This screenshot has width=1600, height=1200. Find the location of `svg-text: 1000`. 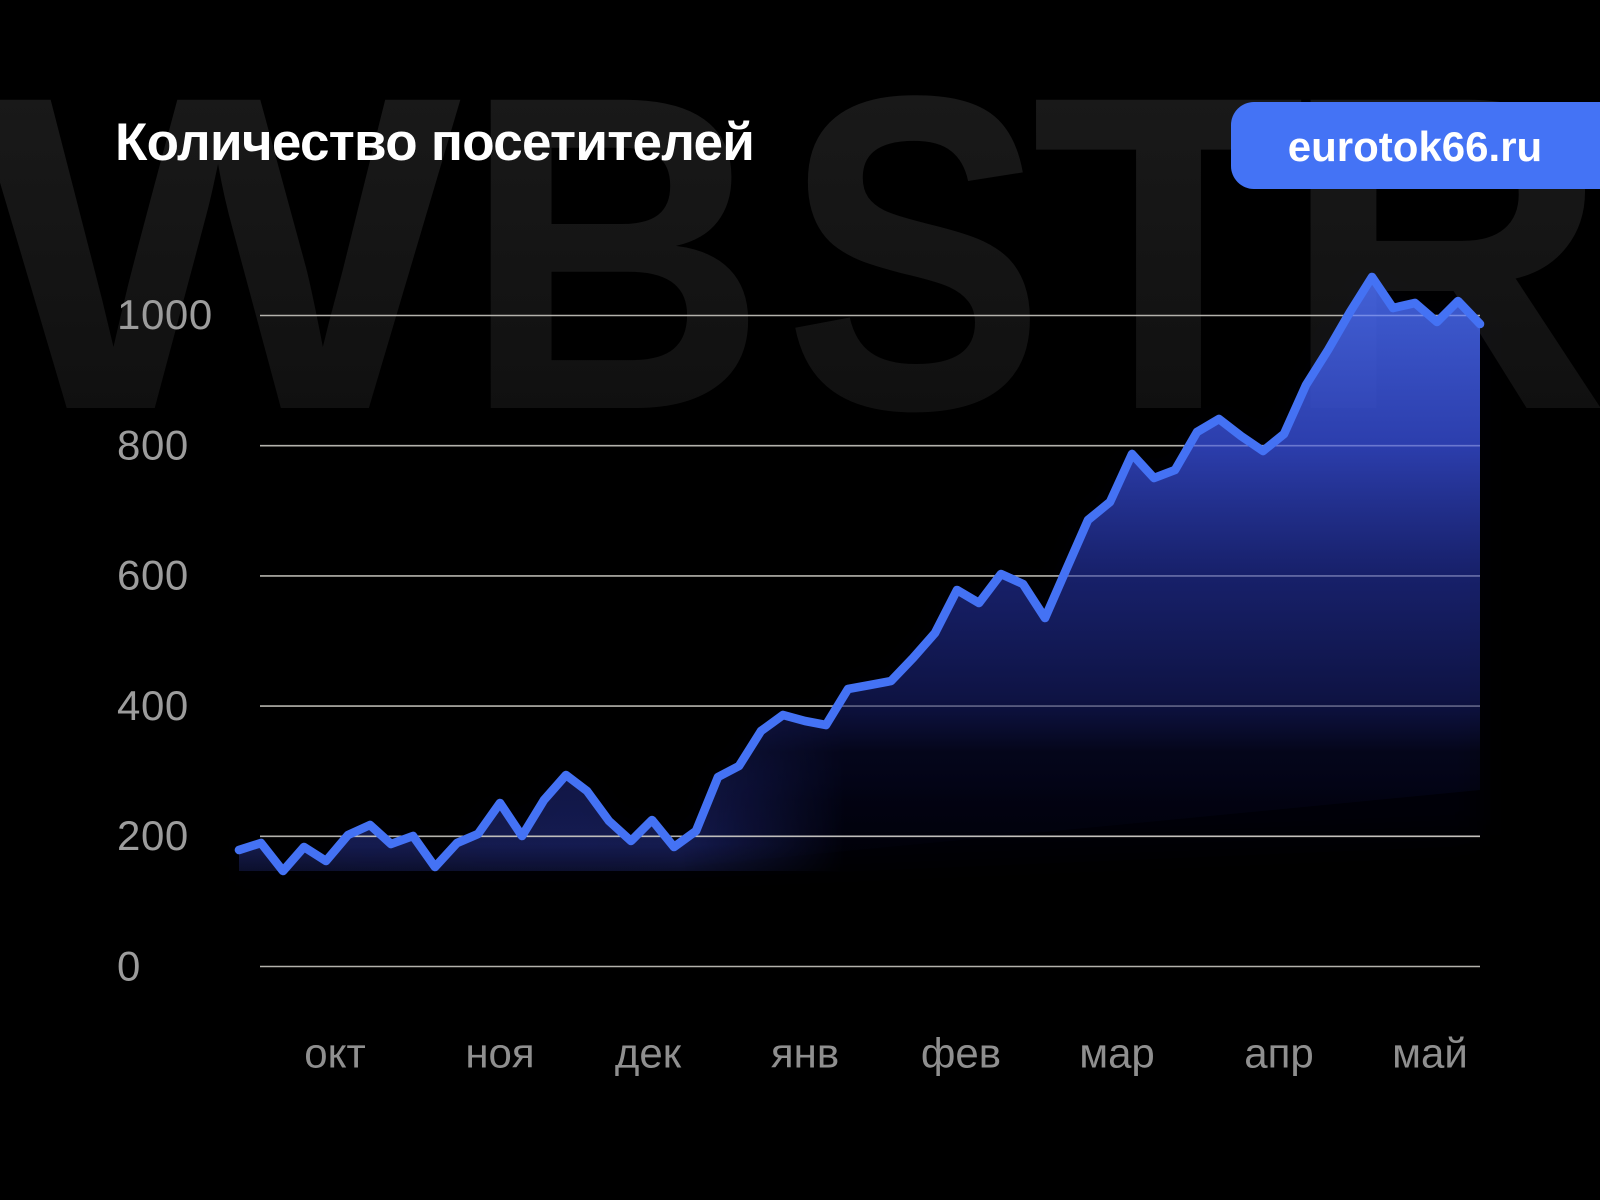

svg-text: 1000 is located at coordinates (165, 314).